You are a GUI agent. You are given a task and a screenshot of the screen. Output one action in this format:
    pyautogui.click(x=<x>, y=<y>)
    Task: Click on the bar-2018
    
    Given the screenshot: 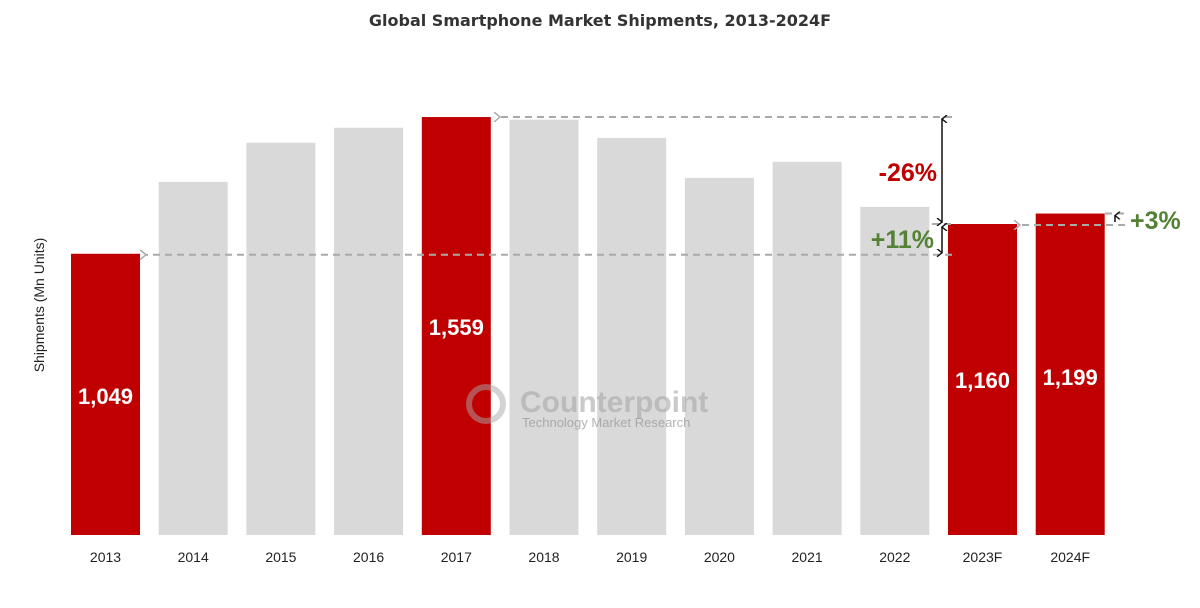 What is the action you would take?
    pyautogui.click(x=544, y=327)
    